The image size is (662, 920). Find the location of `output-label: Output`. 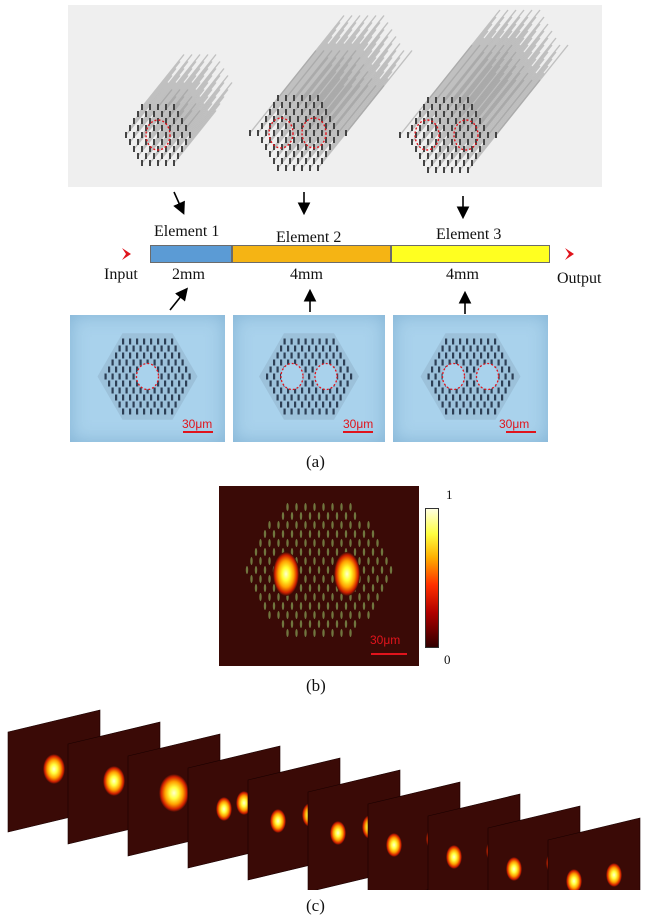

output-label: Output is located at coordinates (579, 278).